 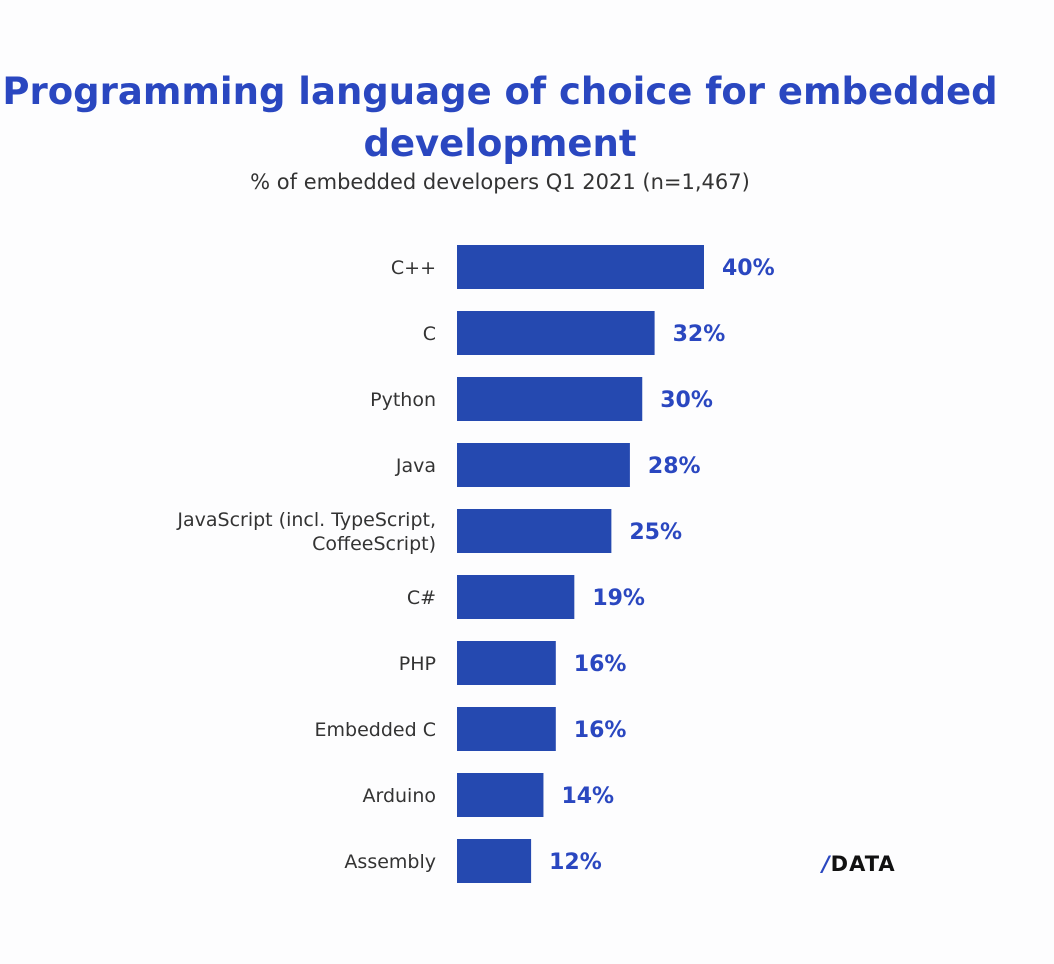 I want to click on data-label-4: 25%, so click(x=655, y=532).